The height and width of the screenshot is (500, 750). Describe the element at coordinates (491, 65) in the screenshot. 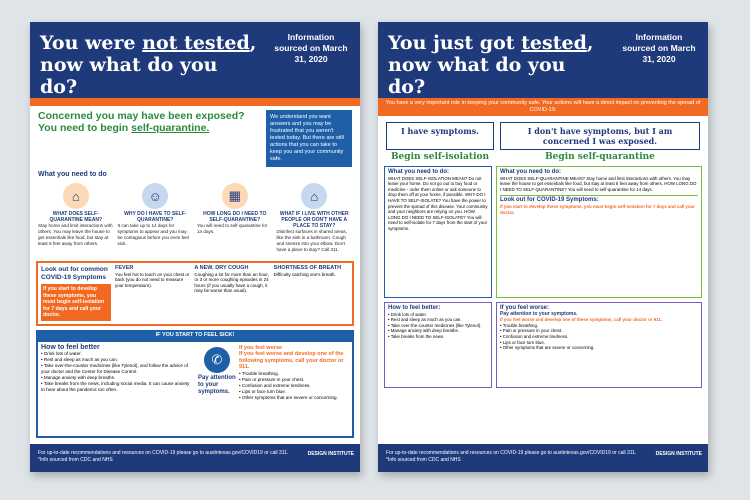

I see `poster-title: You just got tested, now what do you do?` at that location.